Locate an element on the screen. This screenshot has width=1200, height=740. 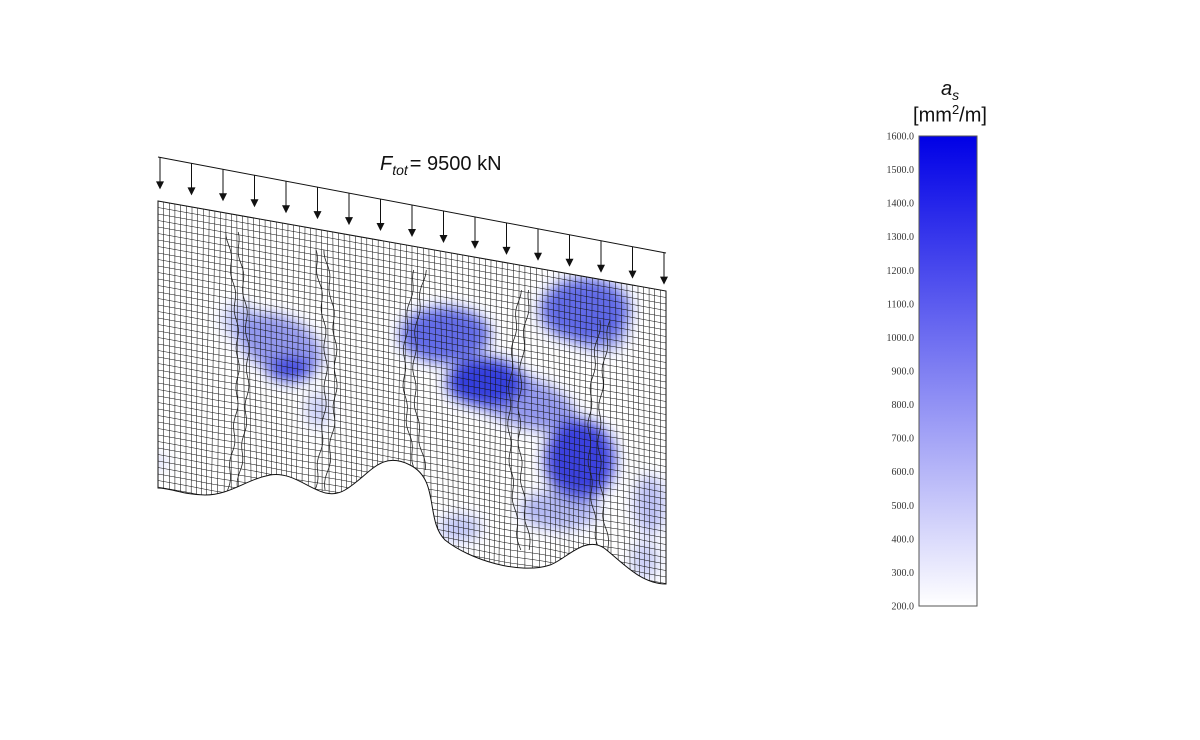
load-subscript: tot is located at coordinates (400, 170).